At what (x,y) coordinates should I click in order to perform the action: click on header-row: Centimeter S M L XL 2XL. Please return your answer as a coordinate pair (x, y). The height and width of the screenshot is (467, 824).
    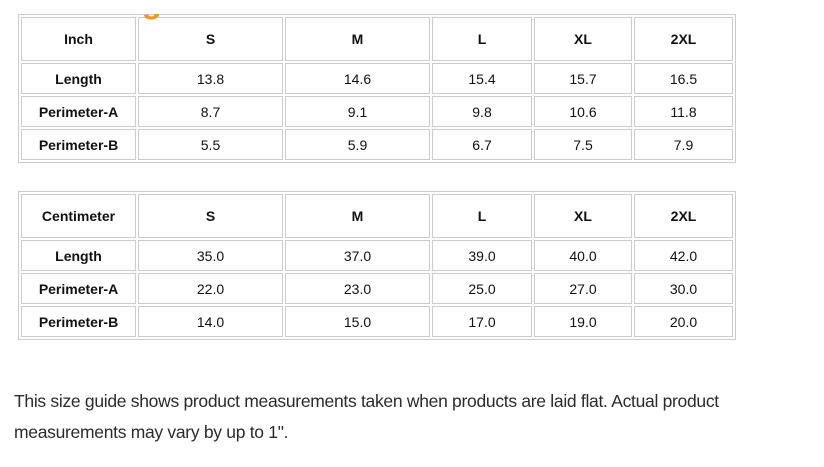
    Looking at the image, I should click on (377, 216).